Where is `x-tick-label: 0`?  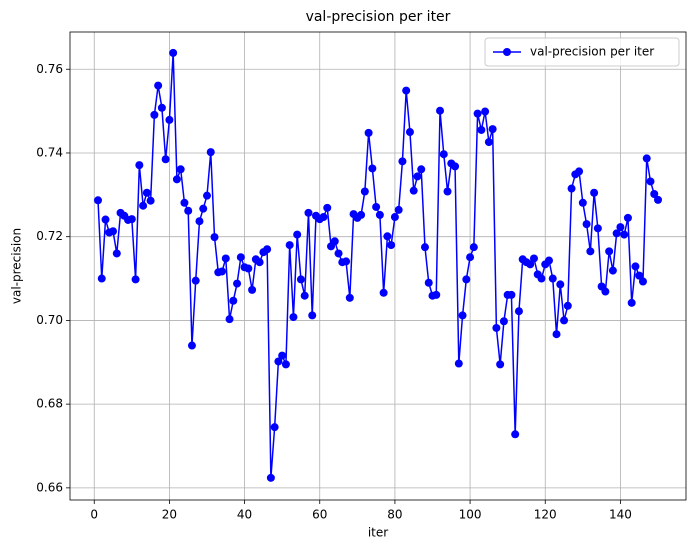
x-tick-label: 0 is located at coordinates (94, 515).